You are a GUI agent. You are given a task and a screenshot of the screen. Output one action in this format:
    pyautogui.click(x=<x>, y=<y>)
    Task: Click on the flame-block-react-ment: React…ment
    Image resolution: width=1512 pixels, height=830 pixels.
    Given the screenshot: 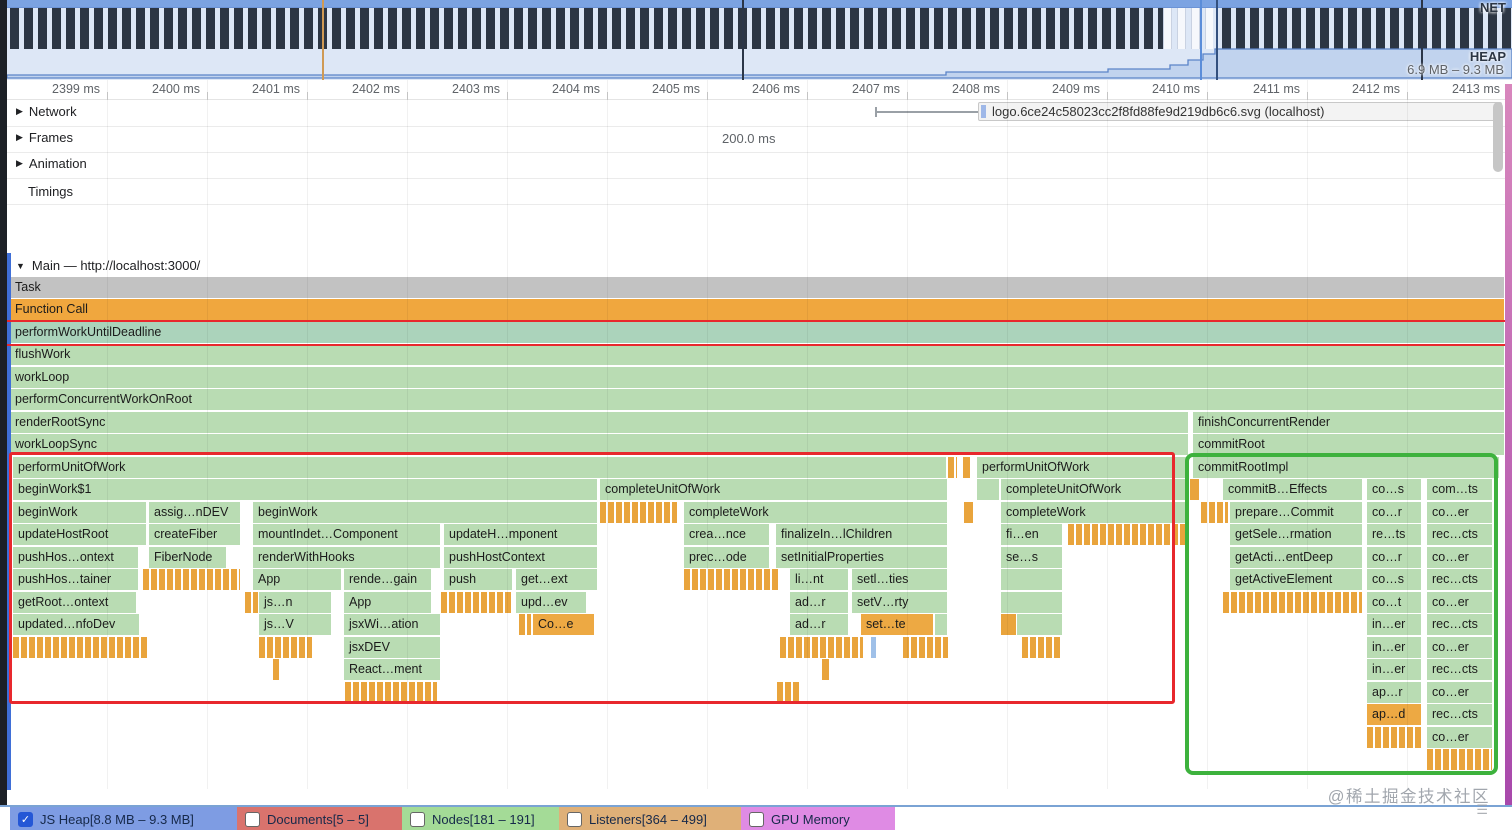 What is the action you would take?
    pyautogui.click(x=392, y=669)
    